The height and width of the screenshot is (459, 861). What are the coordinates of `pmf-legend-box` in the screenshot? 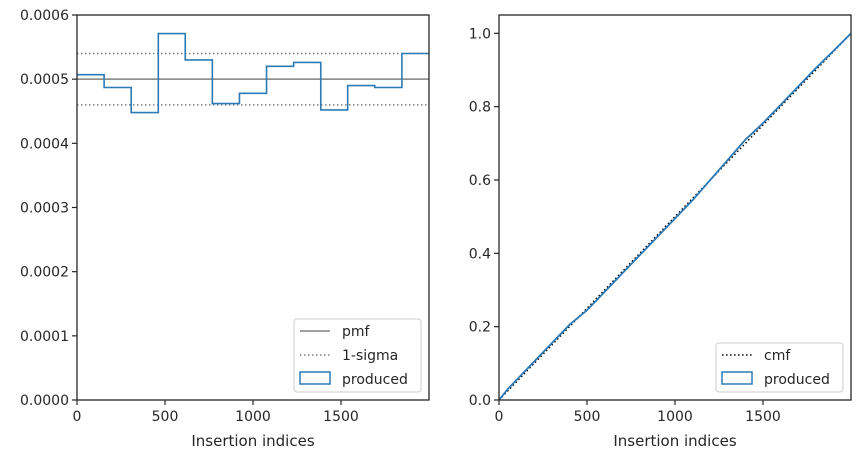 It's located at (357, 355).